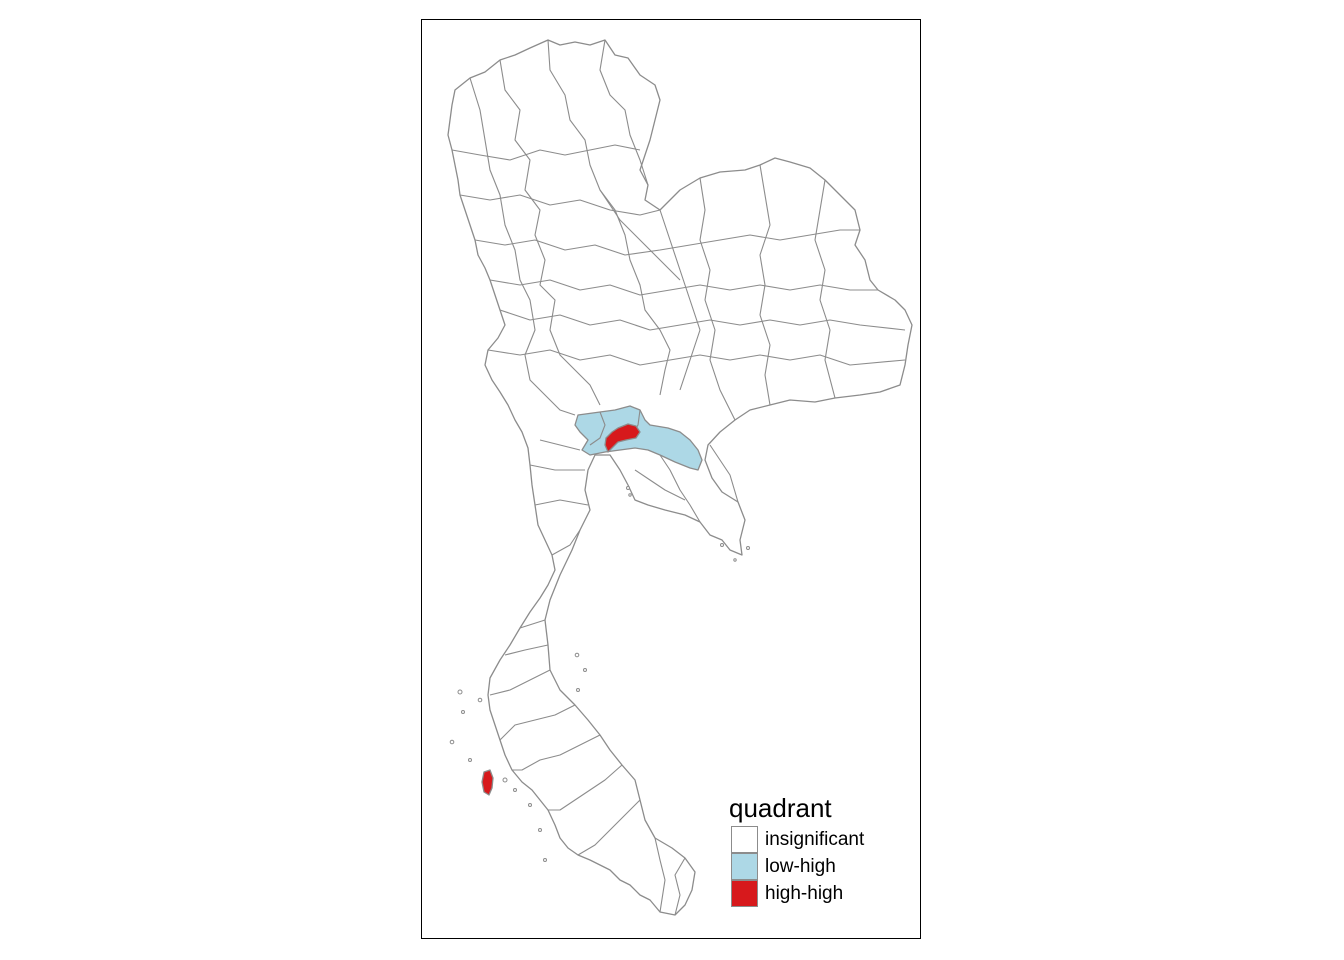  What do you see at coordinates (744, 839) in the screenshot?
I see `legend-swatch-insignificant` at bounding box center [744, 839].